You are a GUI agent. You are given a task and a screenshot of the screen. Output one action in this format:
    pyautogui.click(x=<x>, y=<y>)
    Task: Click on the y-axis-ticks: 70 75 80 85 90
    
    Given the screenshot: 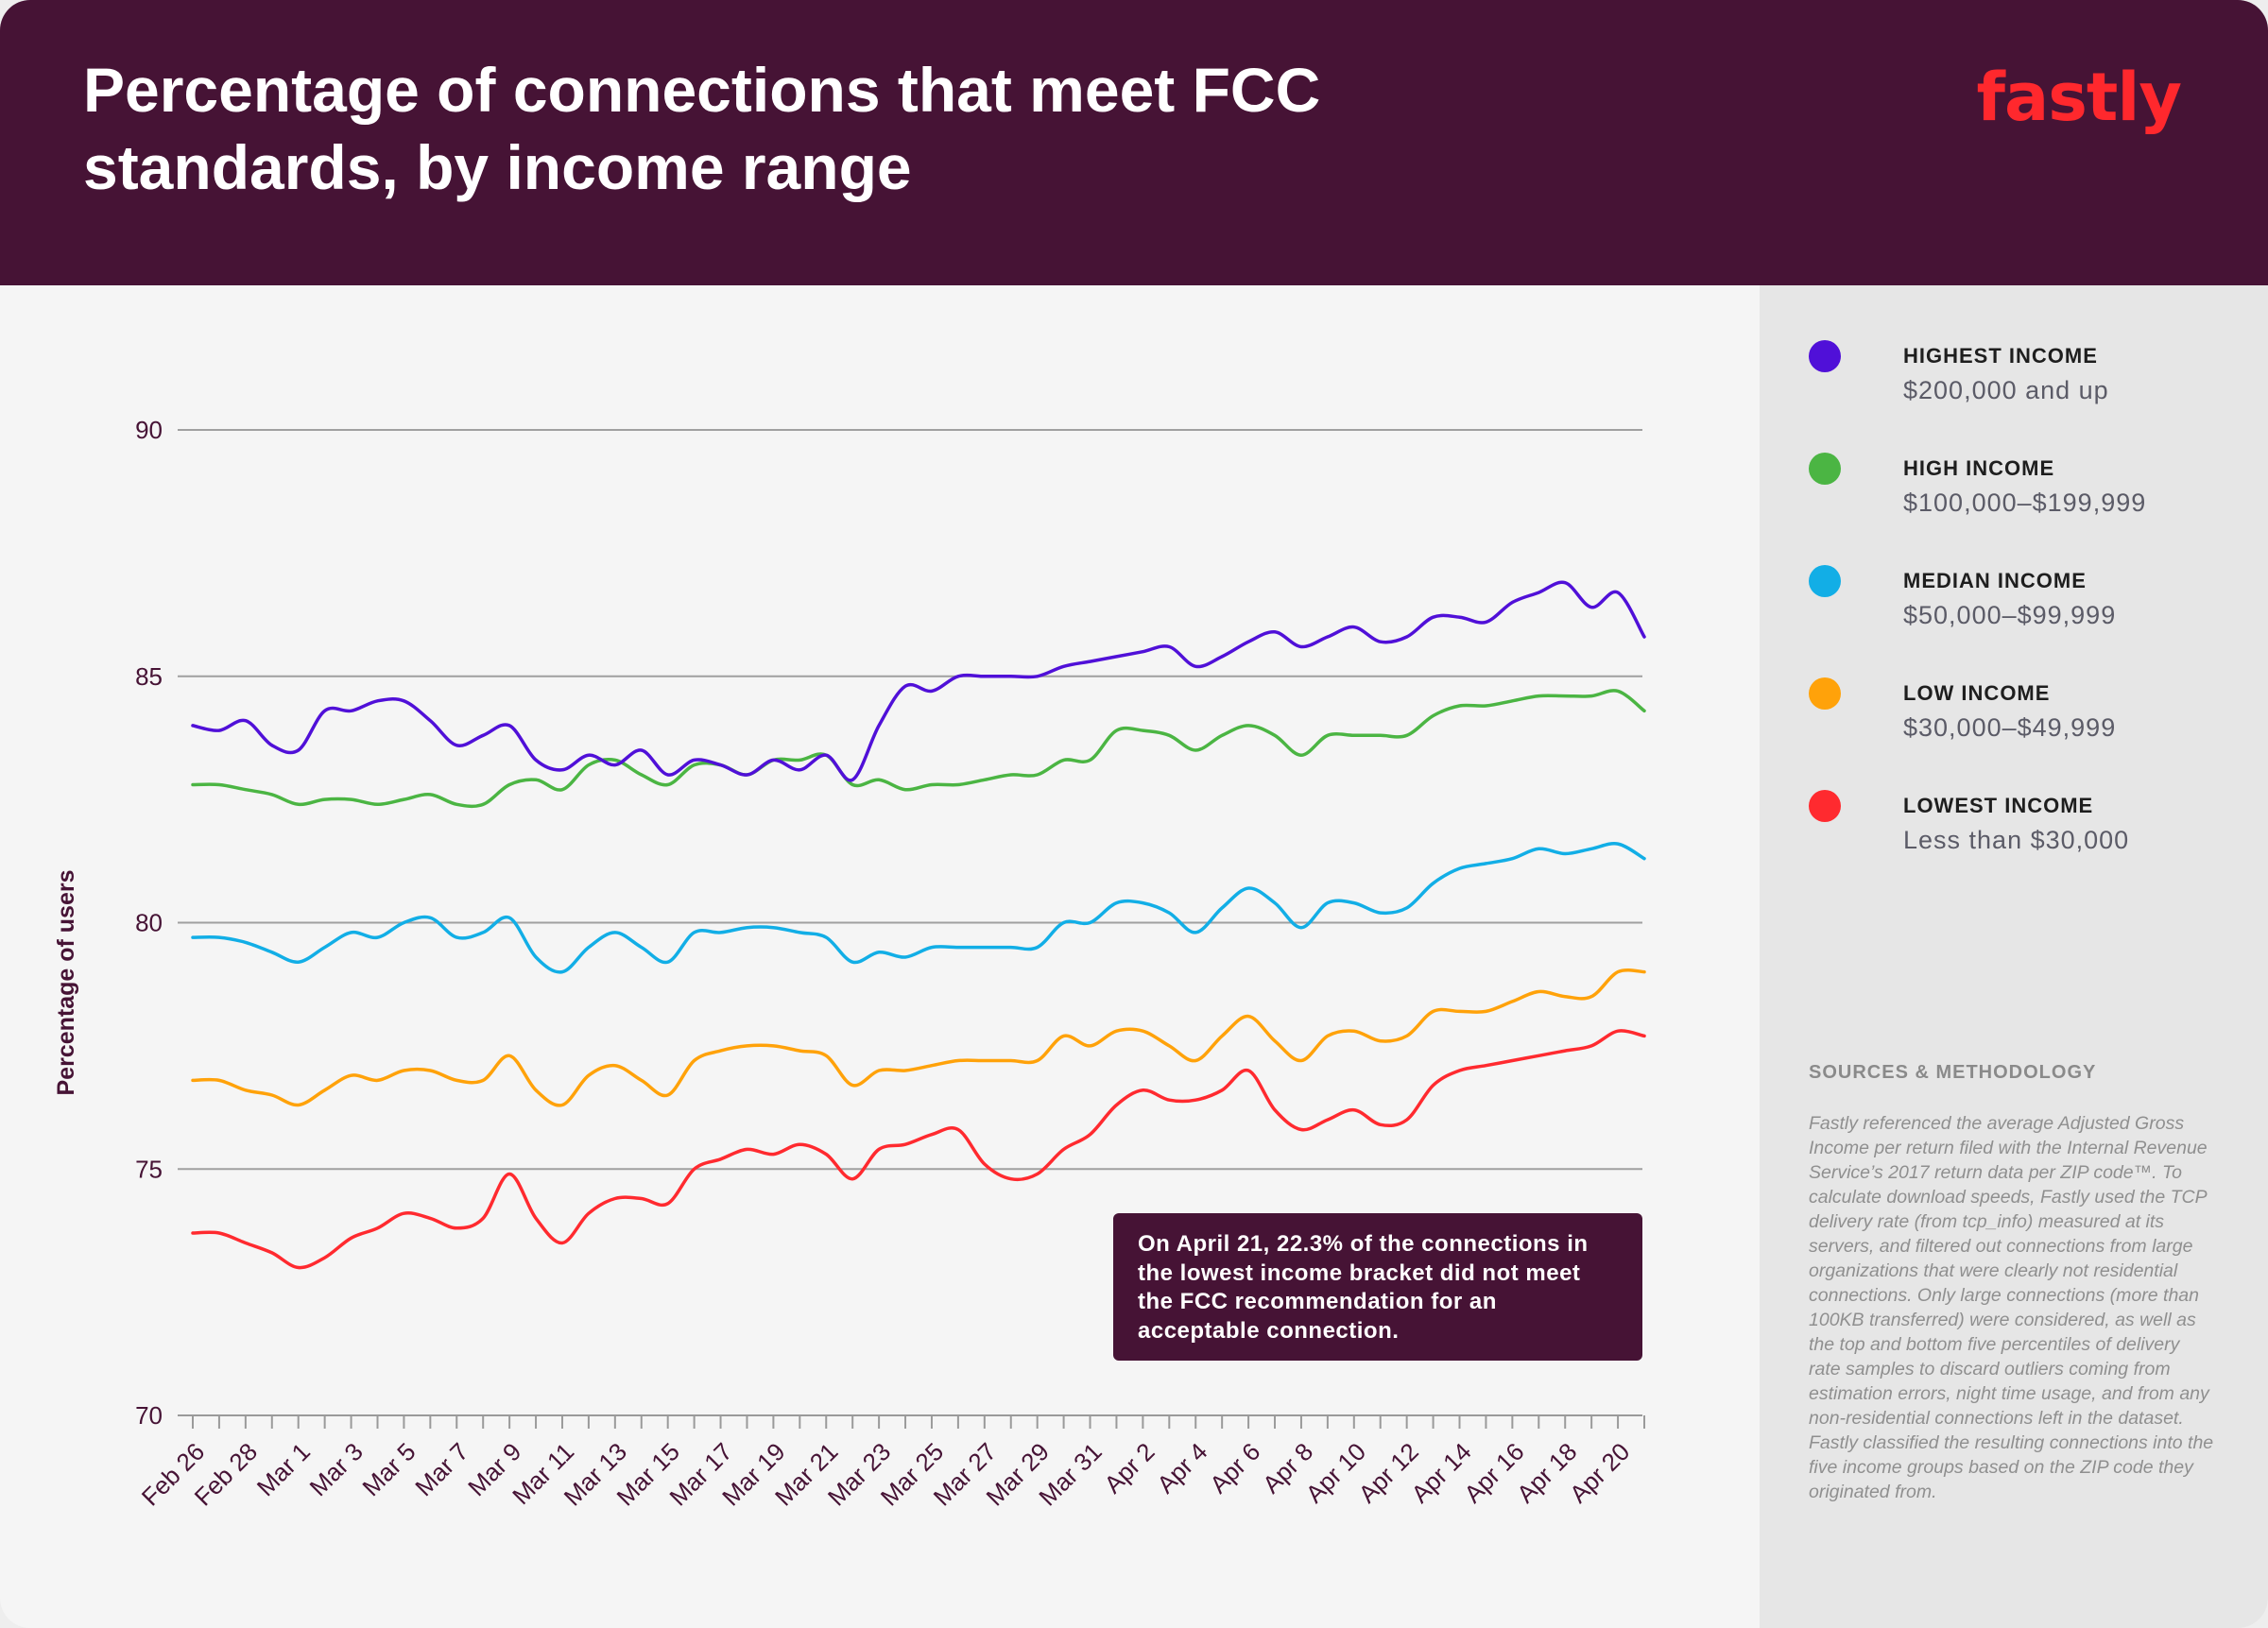 What is the action you would take?
    pyautogui.click(x=149, y=923)
    